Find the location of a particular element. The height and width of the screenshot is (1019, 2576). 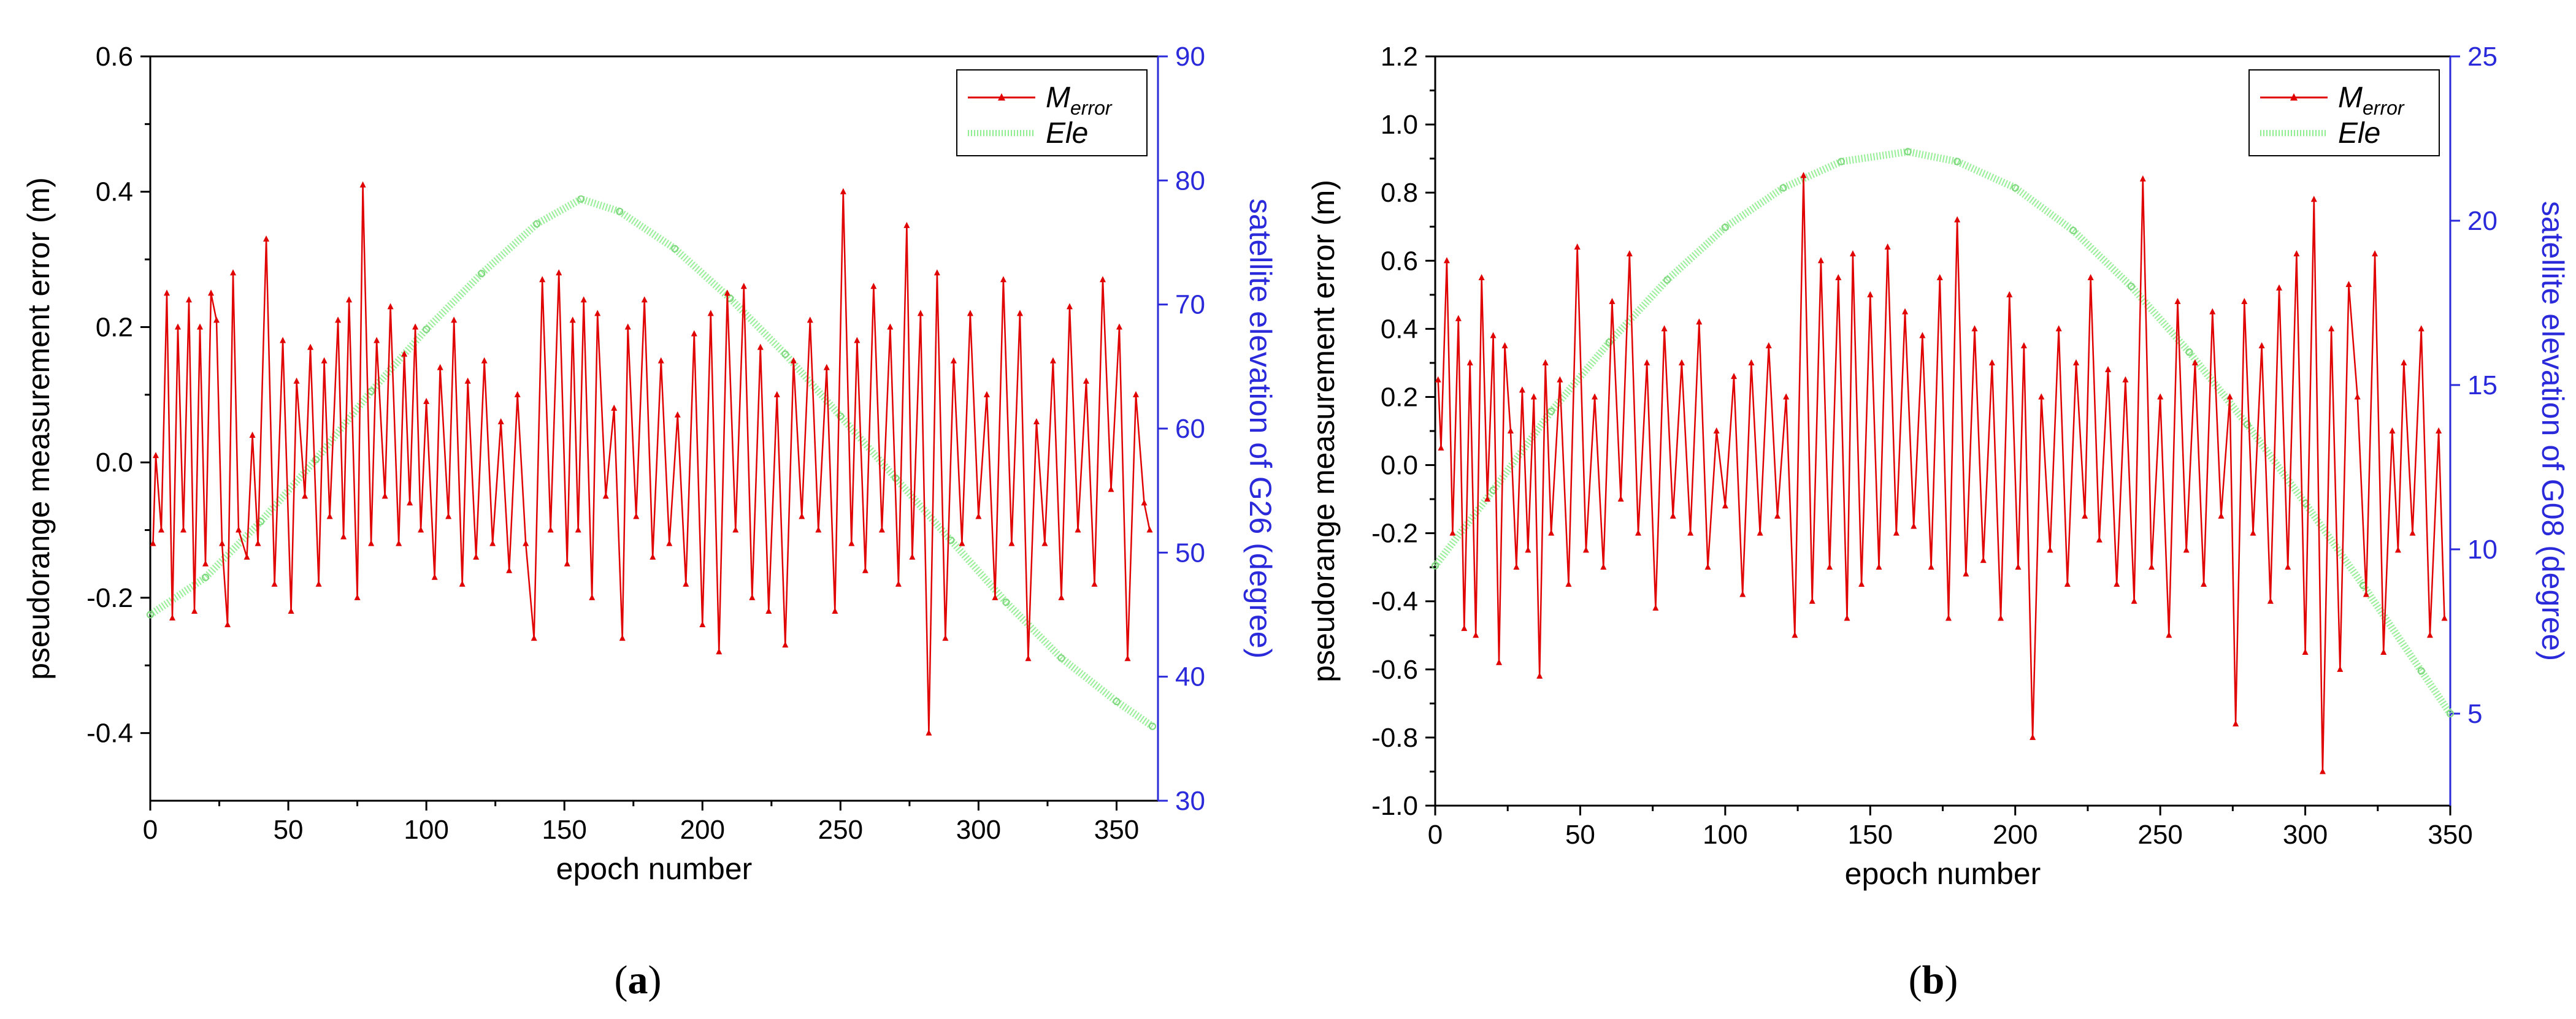

x-tick-label: 0 is located at coordinates (1435, 835).